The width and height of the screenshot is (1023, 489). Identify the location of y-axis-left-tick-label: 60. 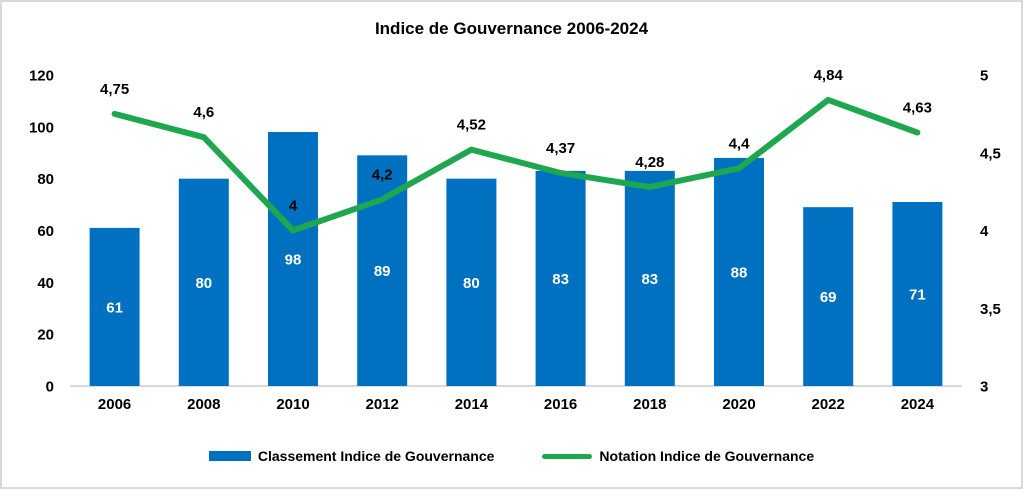
(45, 231).